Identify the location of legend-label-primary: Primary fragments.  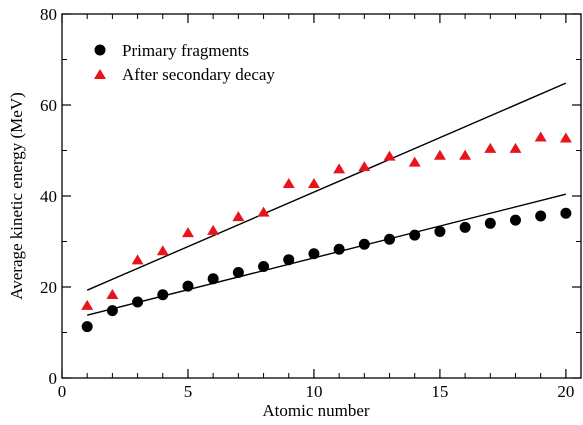
(185, 50).